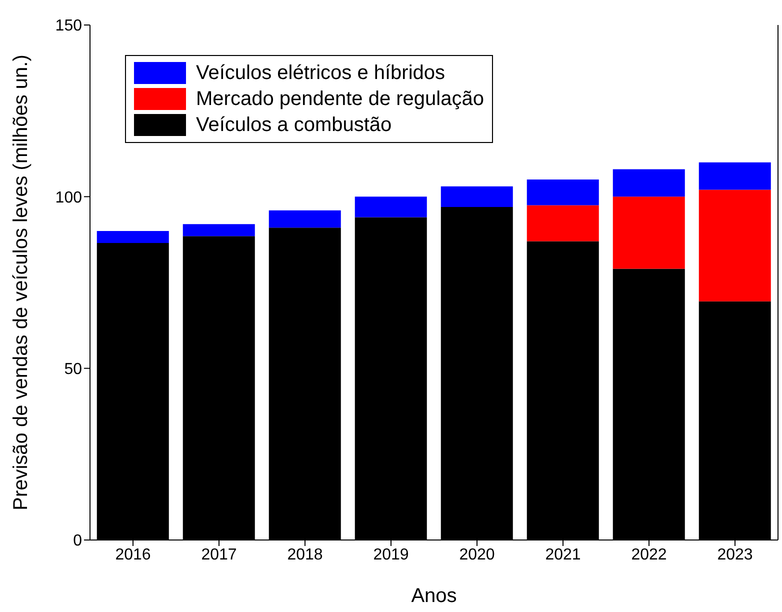  Describe the element at coordinates (434, 596) in the screenshot. I see `x-axis-title: Anos` at that location.